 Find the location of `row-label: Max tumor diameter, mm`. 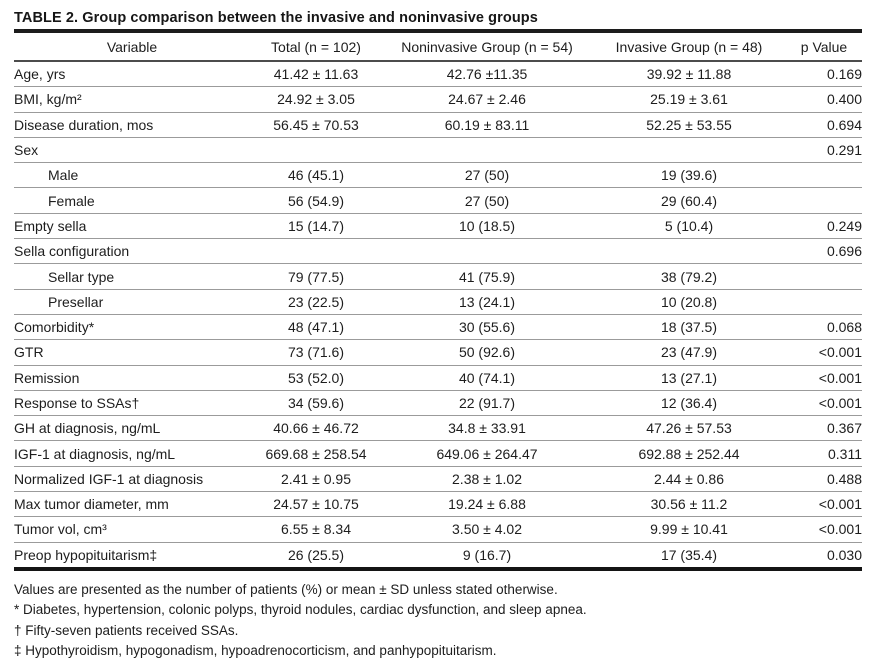

row-label: Max tumor diameter, mm is located at coordinates (132, 504).